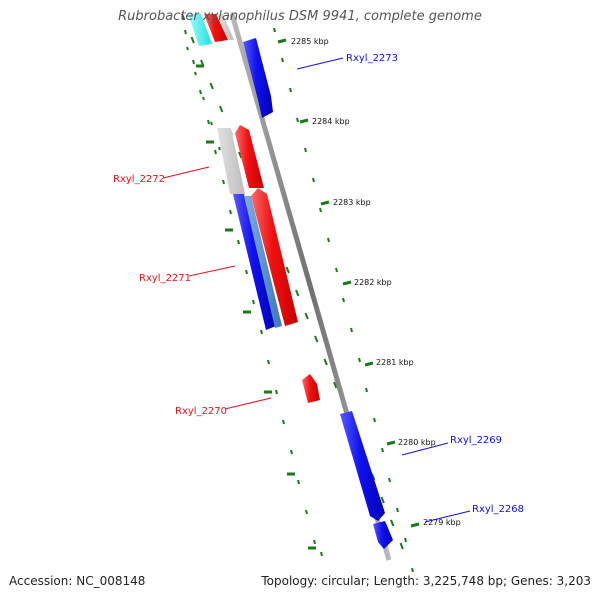 This screenshot has width=600, height=600. Describe the element at coordinates (331, 121) in the screenshot. I see `kbp-label-2284: 2284 kbp` at that location.